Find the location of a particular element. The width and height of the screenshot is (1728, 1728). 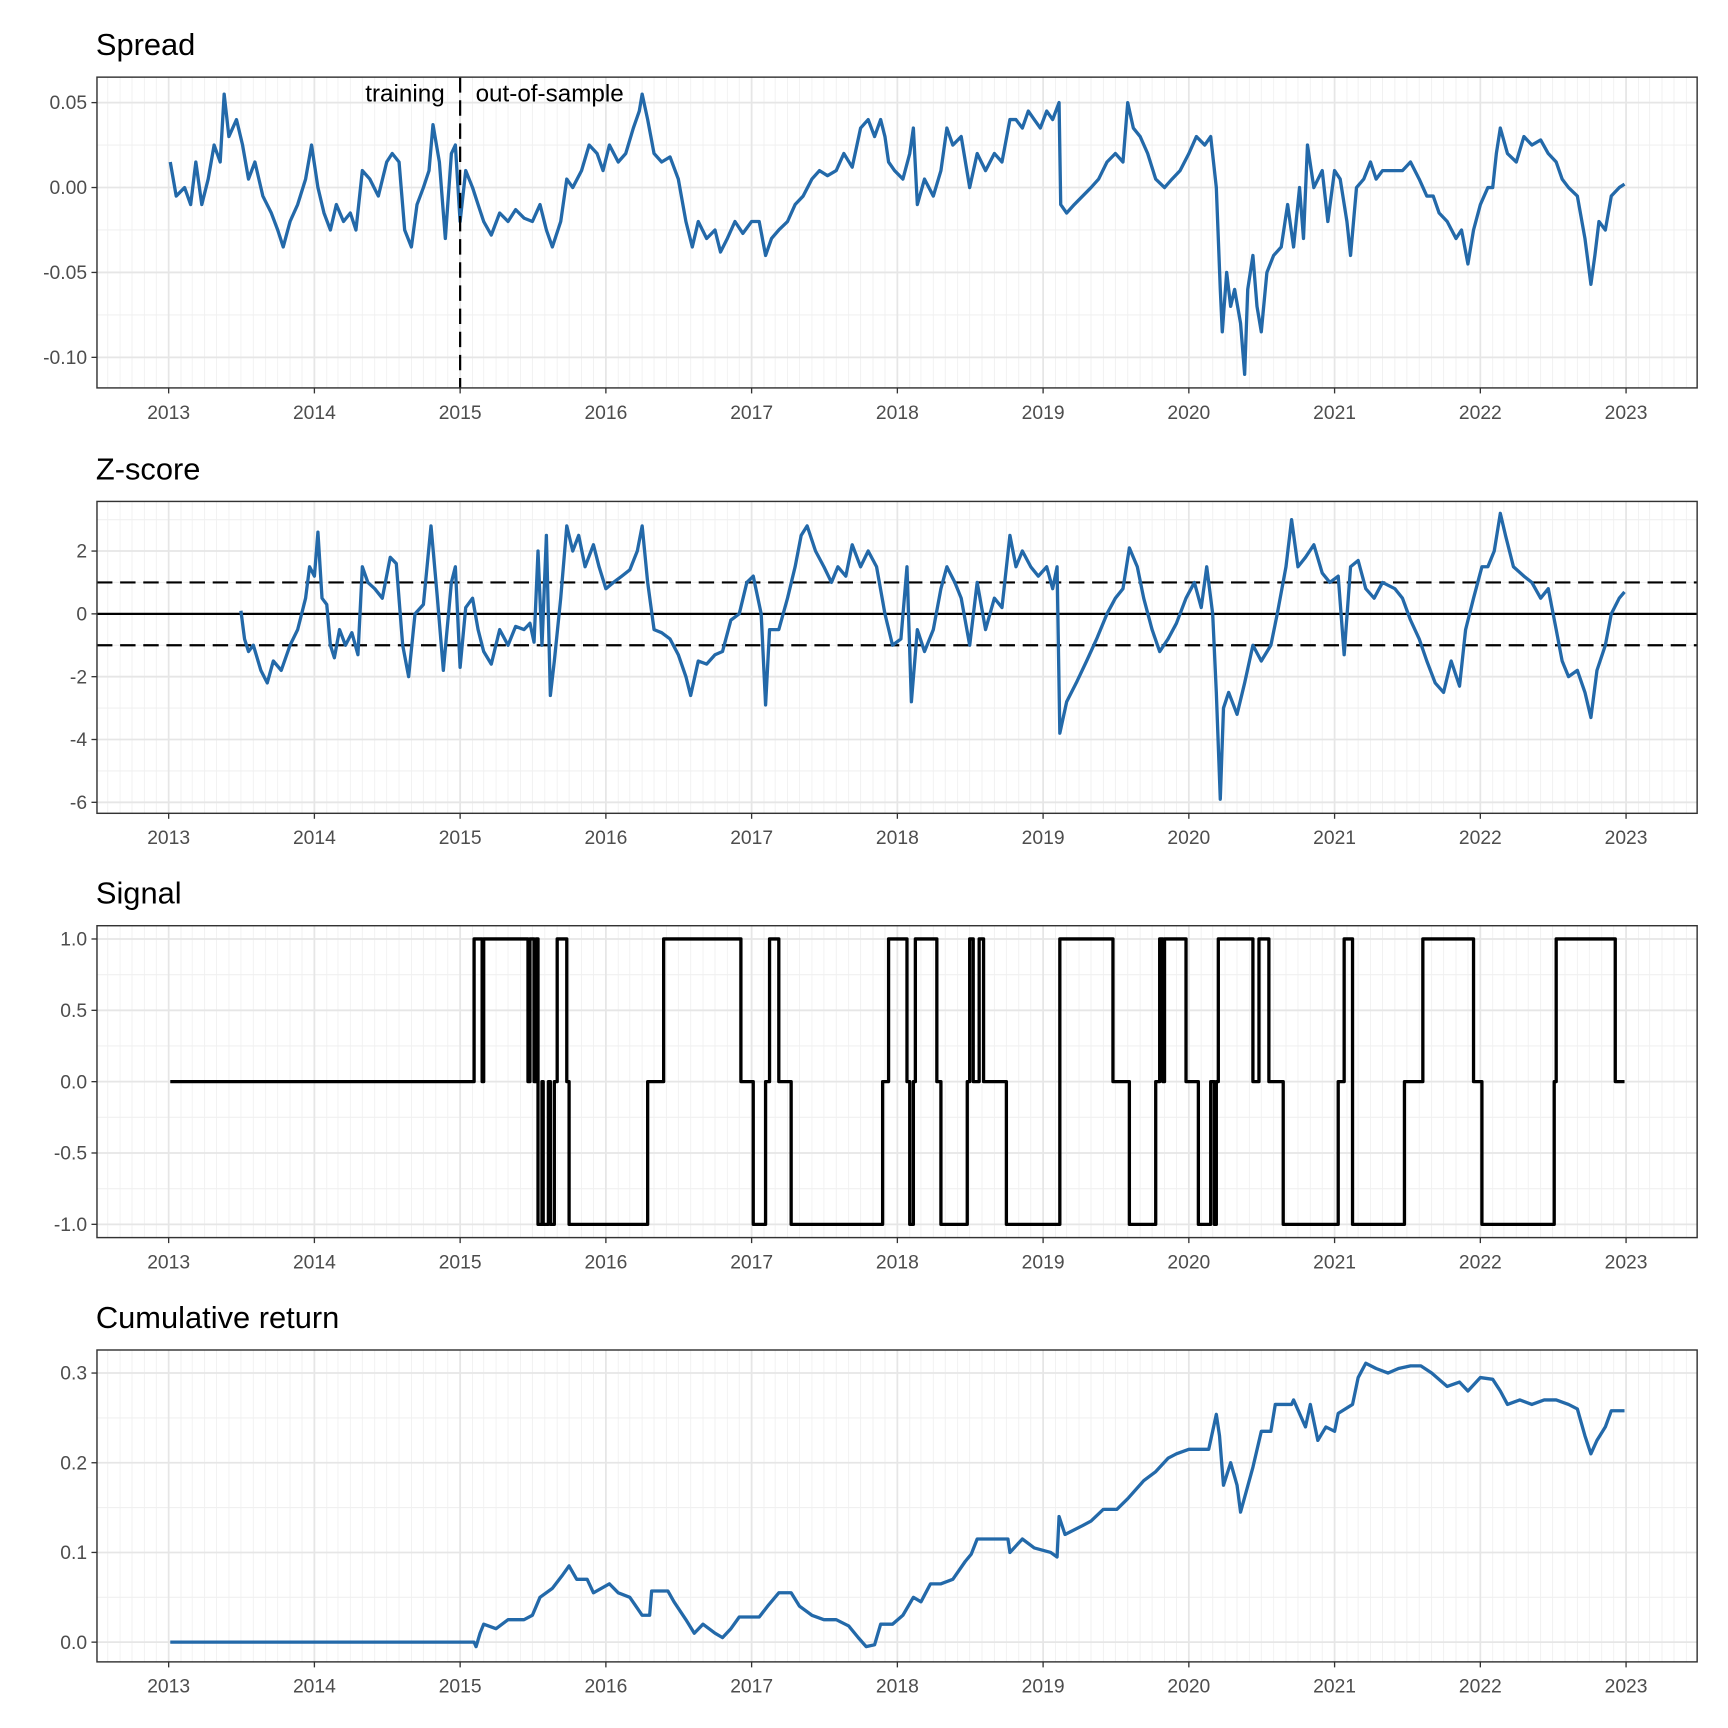

y-tick-label: 2 is located at coordinates (81, 552).